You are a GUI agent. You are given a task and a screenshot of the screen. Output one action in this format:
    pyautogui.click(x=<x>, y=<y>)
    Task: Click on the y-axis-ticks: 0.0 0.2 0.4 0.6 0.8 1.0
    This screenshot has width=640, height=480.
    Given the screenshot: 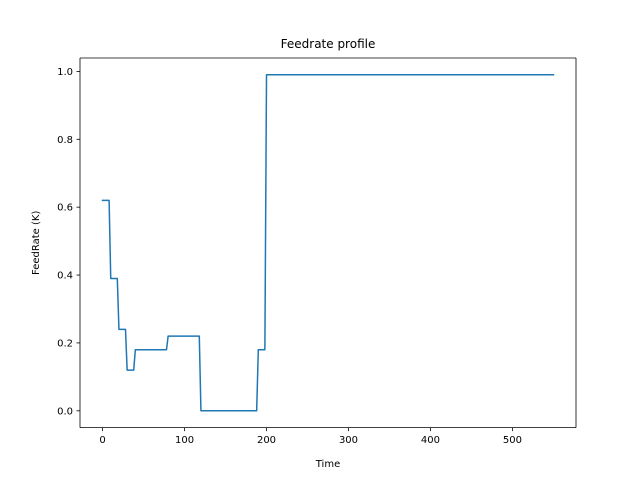 What is the action you would take?
    pyautogui.click(x=68, y=242)
    